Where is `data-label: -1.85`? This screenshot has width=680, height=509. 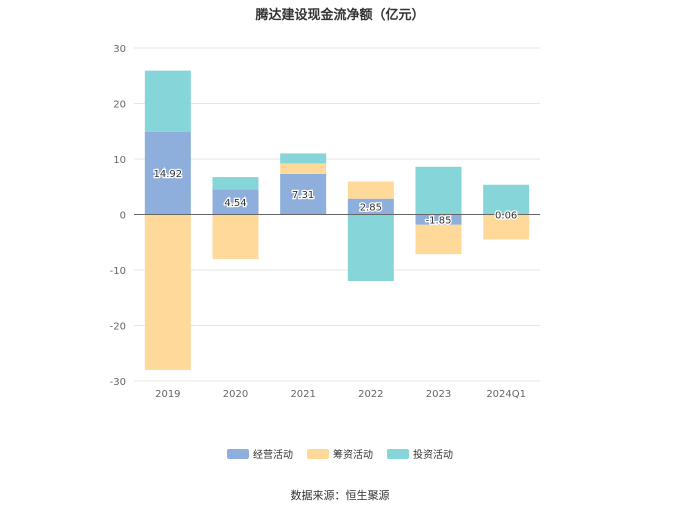 data-label: -1.85 is located at coordinates (439, 221).